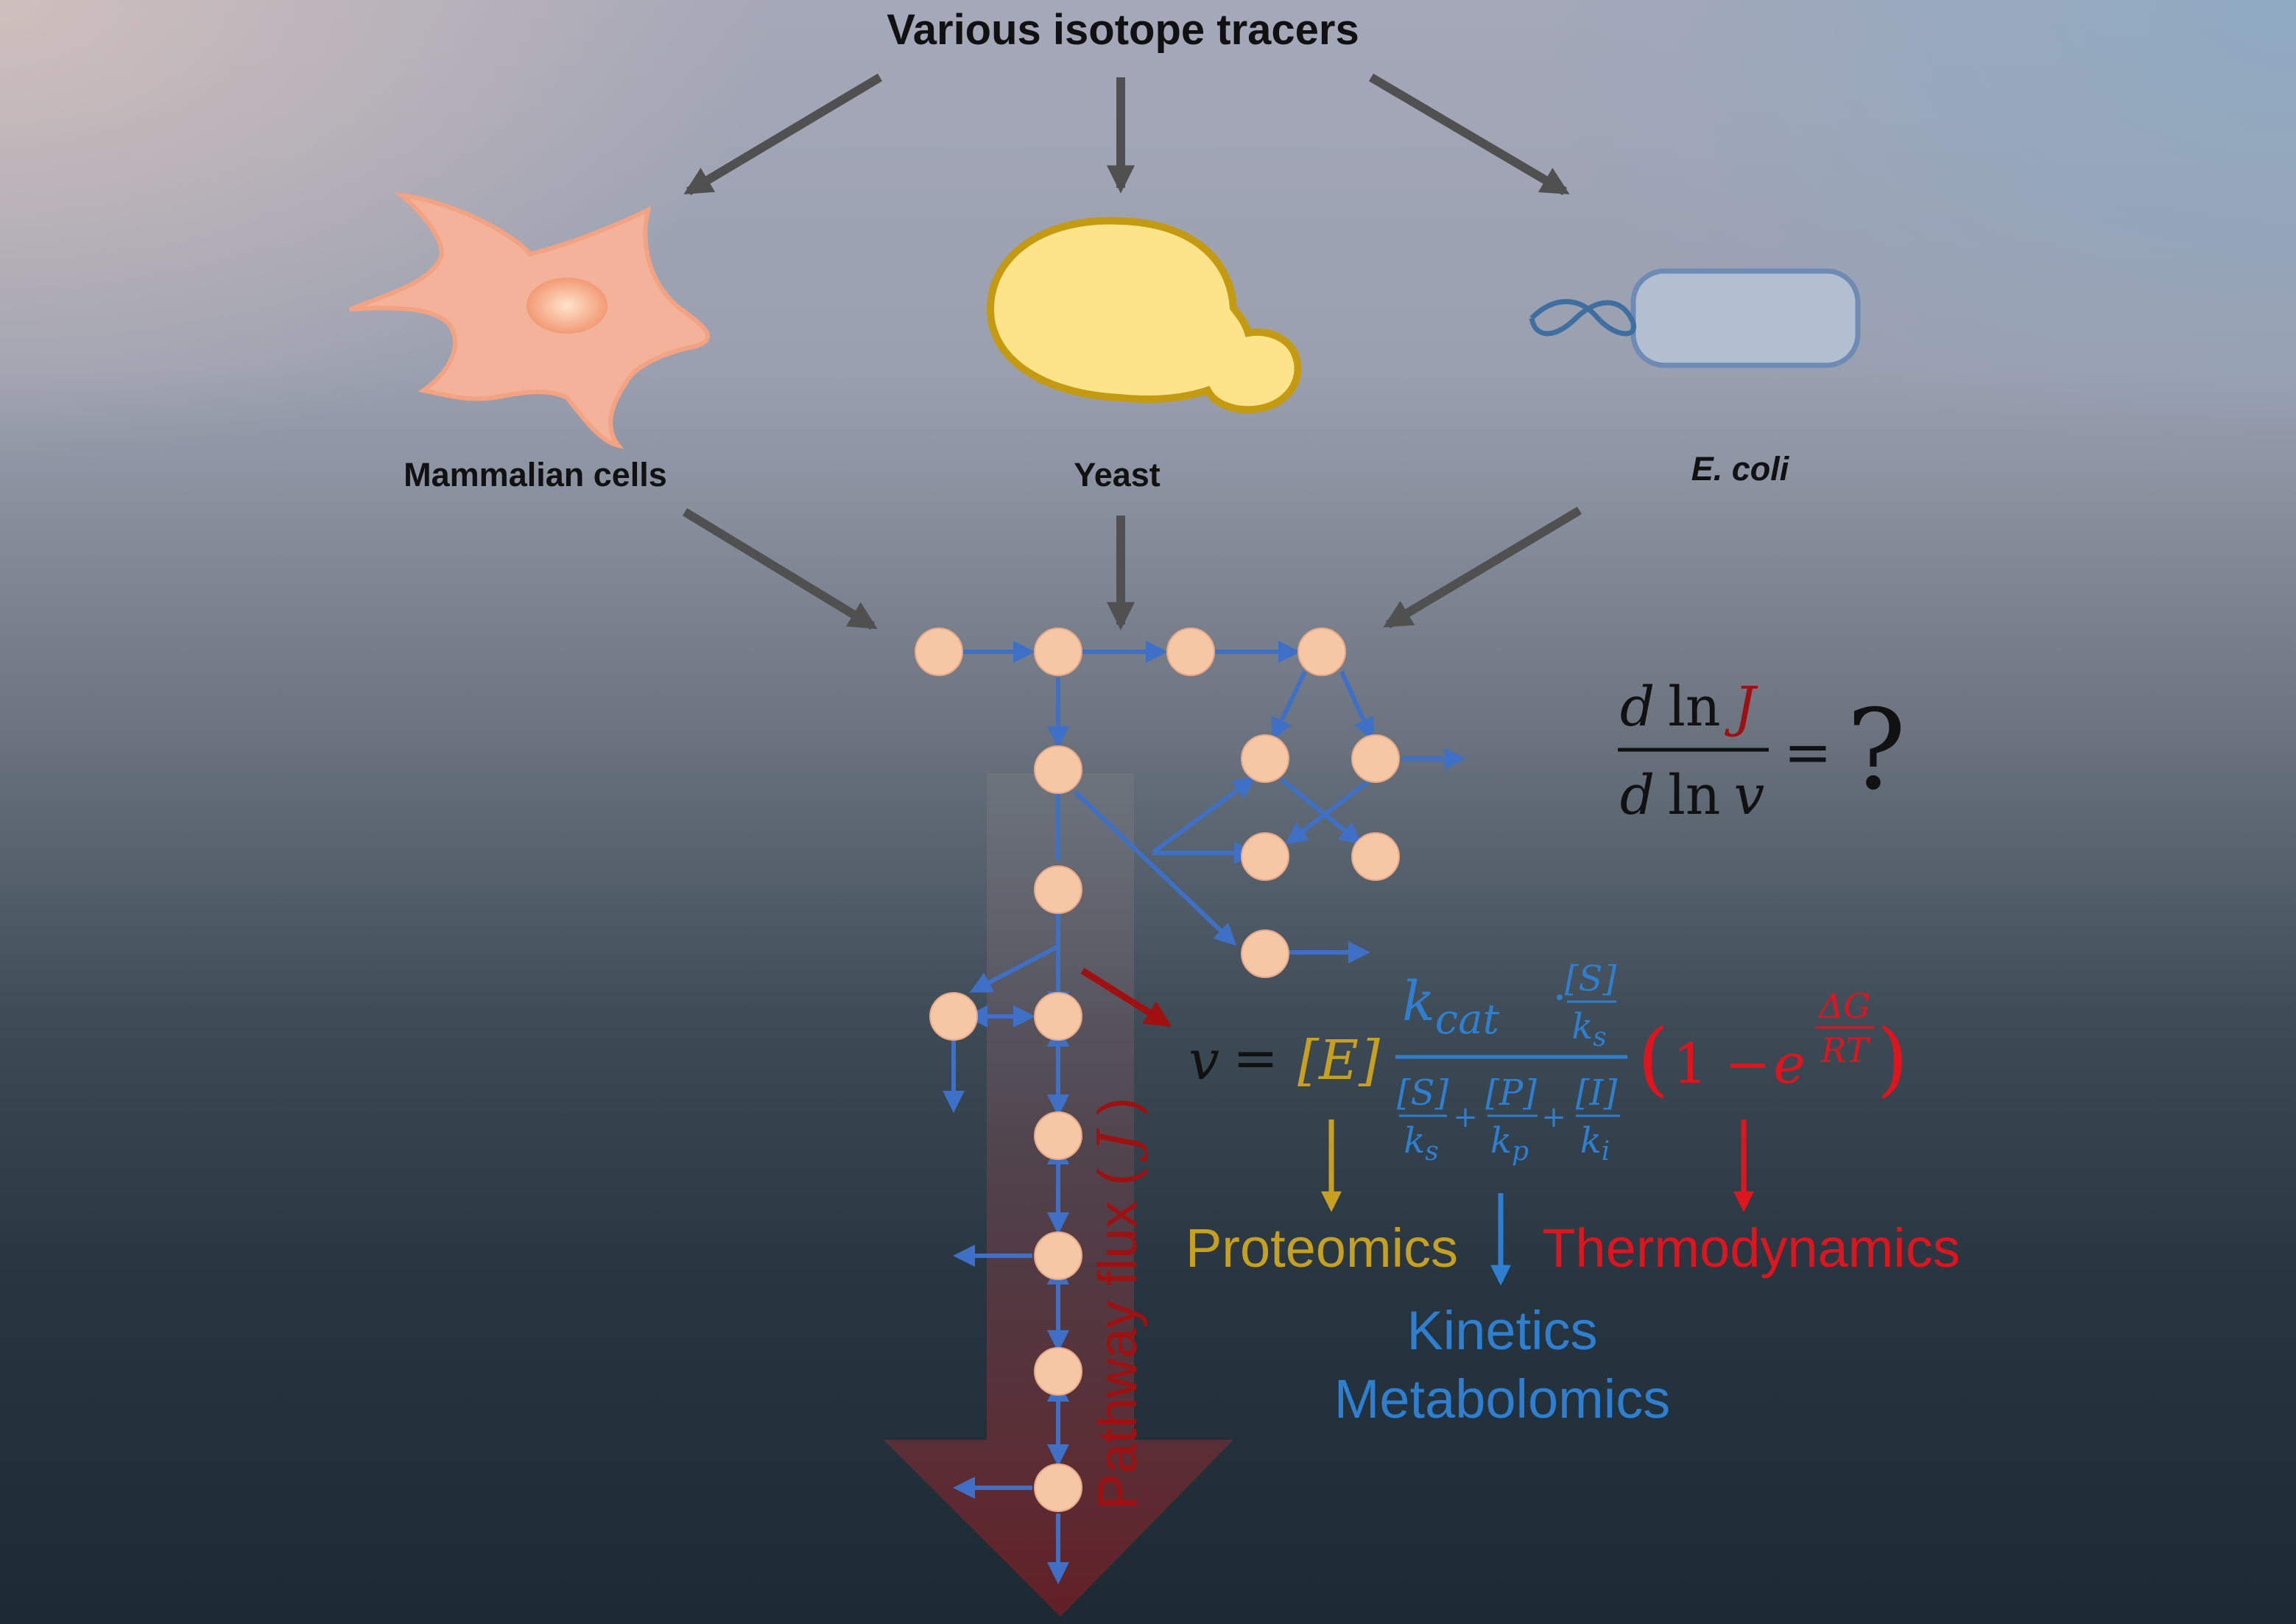  Describe the element at coordinates (1589, 1029) in the screenshot. I see `numerator-ks: ks` at that location.